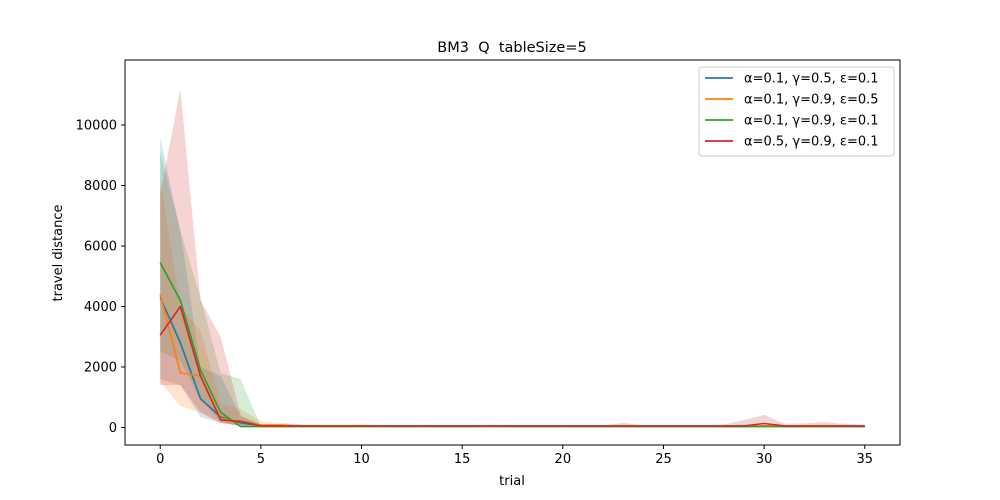 The image size is (1000, 500). What do you see at coordinates (663, 459) in the screenshot?
I see `x-tick-label: 25` at bounding box center [663, 459].